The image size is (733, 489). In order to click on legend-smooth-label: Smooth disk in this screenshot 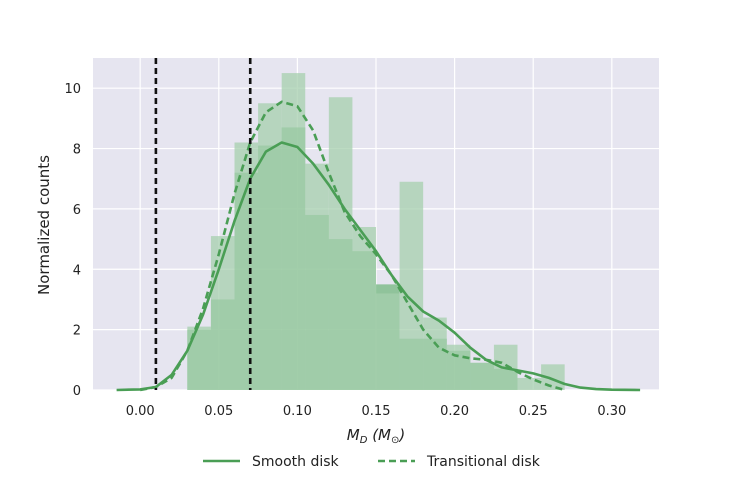, I will do `click(296, 462)`.